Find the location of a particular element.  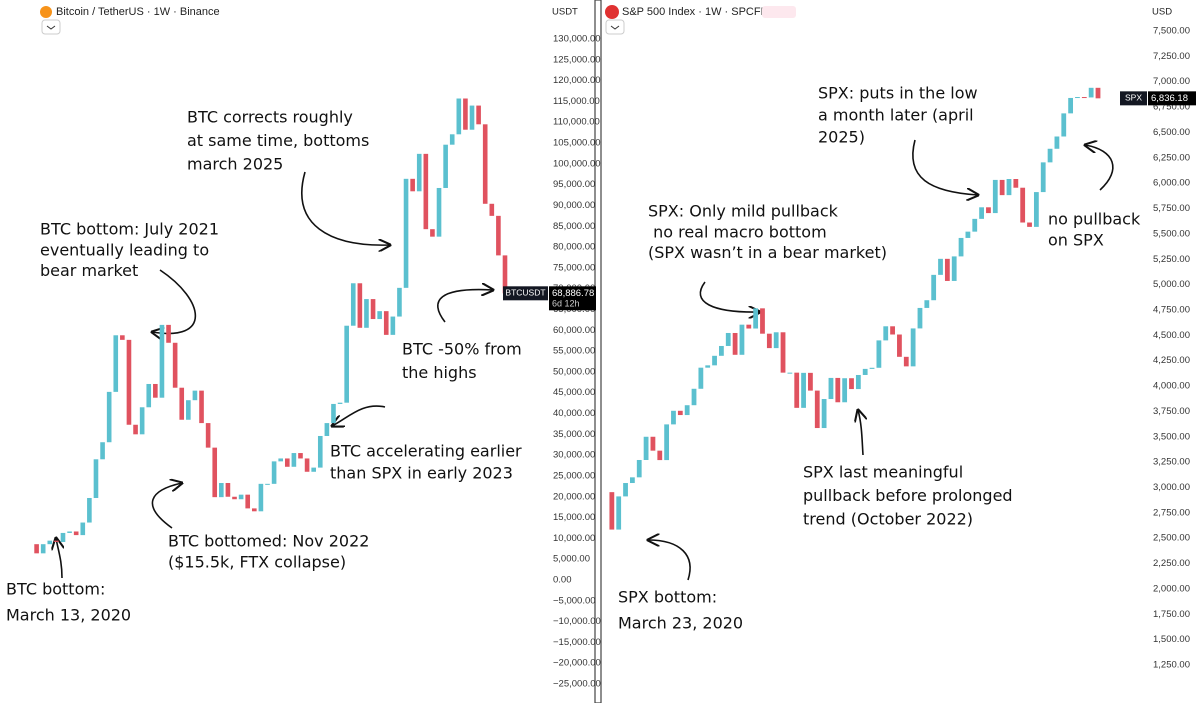

y-tick-label: −10,000.00 is located at coordinates (577, 621).